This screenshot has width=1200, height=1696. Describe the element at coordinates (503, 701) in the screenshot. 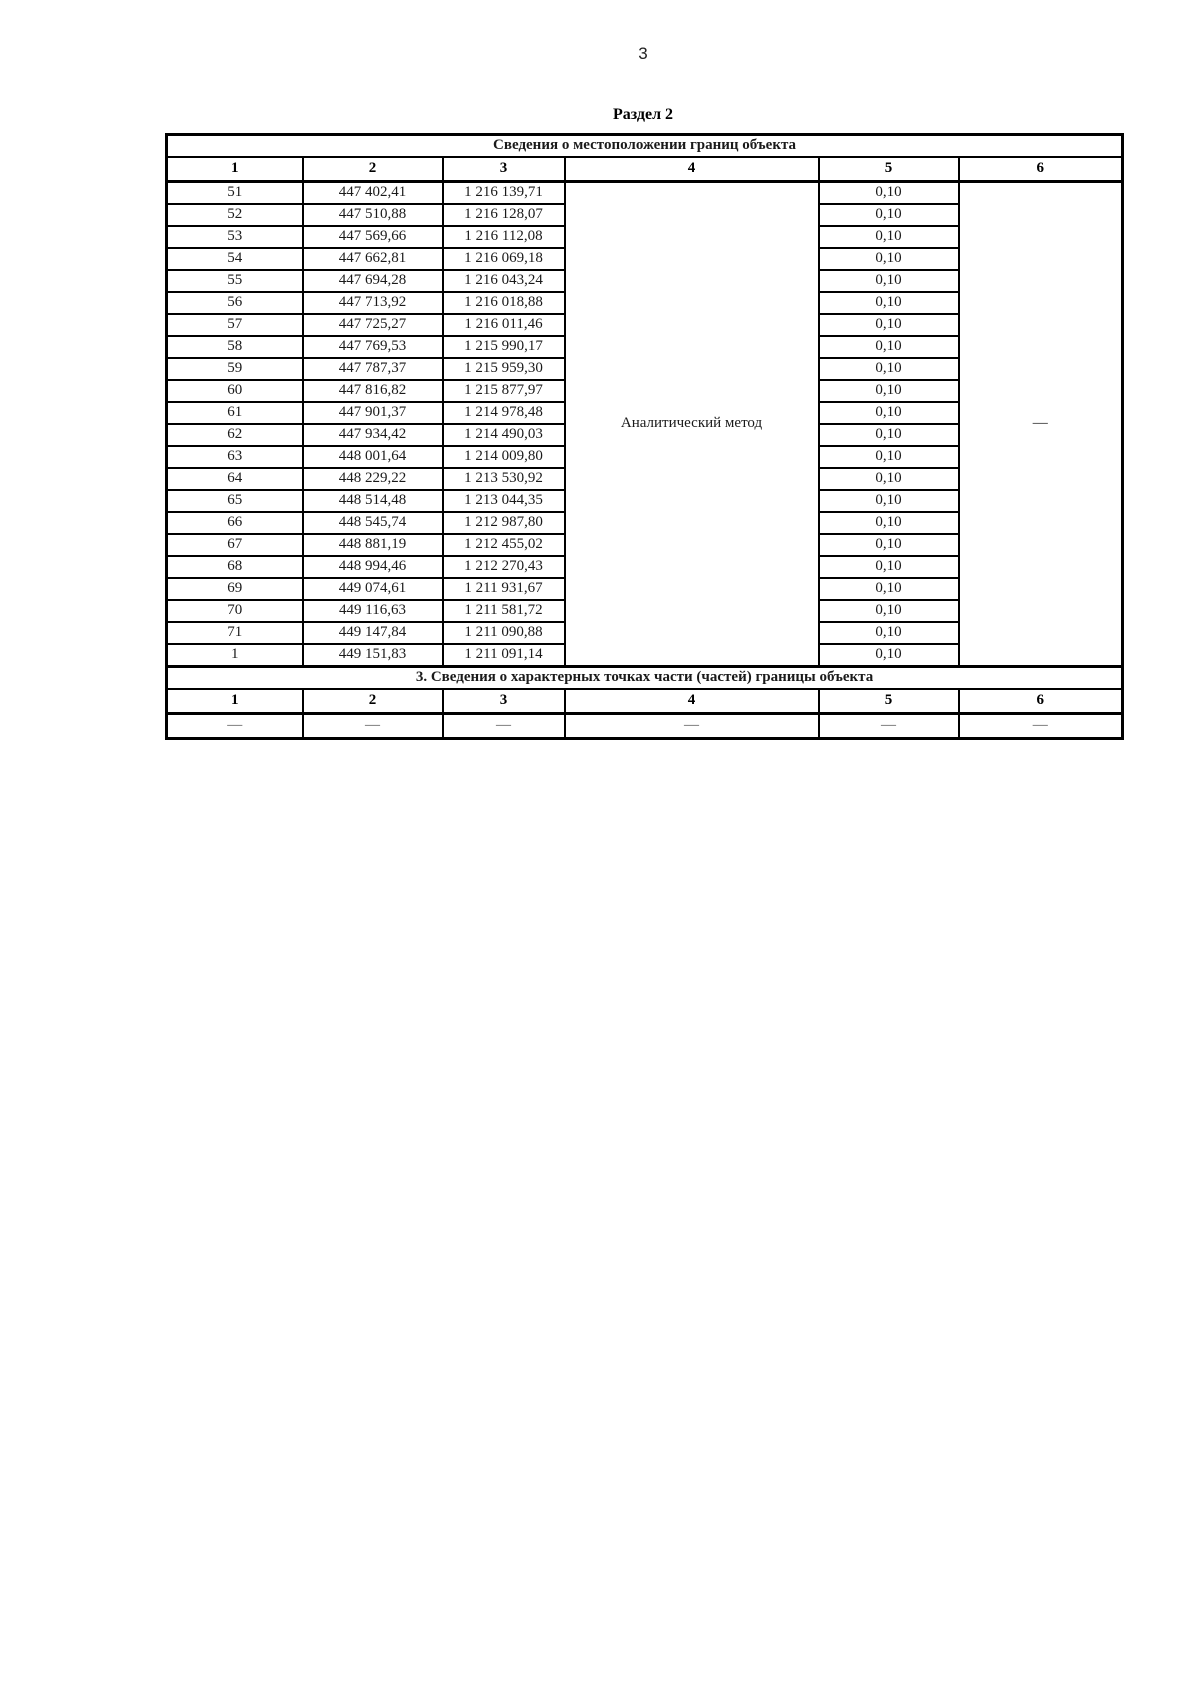

I see `col-header-3: 3` at that location.